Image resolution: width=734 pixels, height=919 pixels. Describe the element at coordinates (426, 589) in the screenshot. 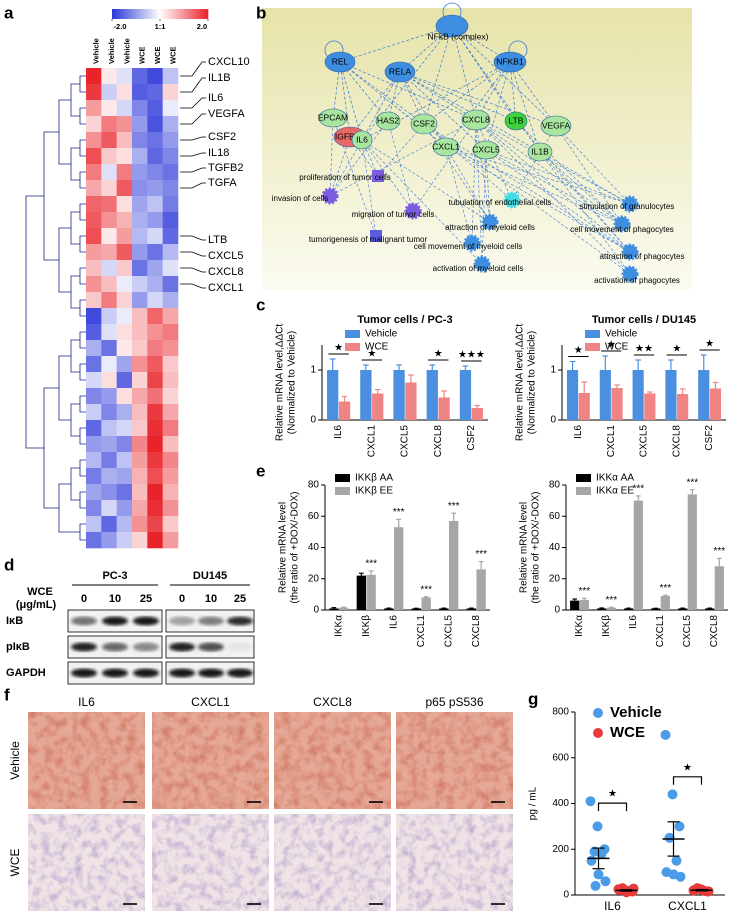

I see `significance: ***` at that location.